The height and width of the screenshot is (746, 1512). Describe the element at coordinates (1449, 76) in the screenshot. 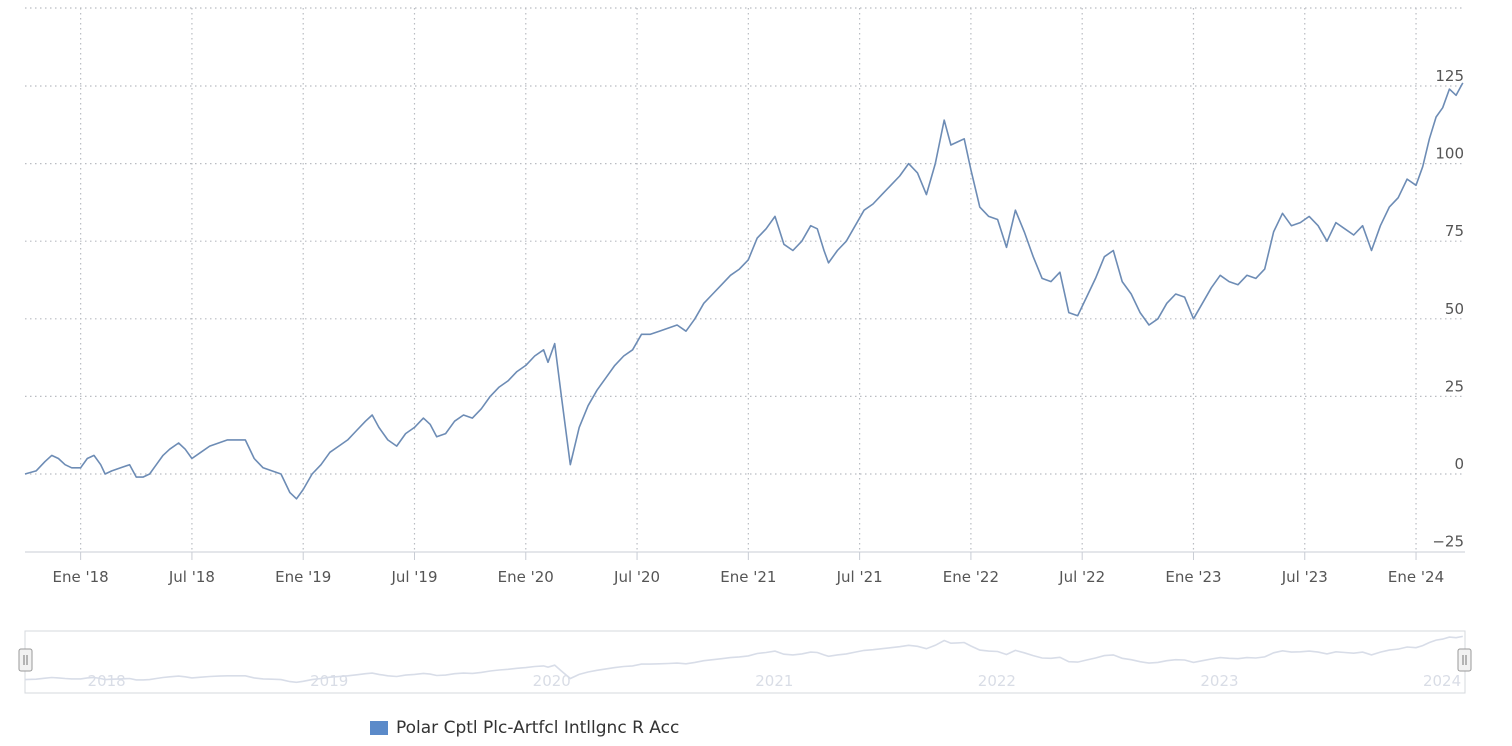

I see `y-tick-label: 125` at that location.